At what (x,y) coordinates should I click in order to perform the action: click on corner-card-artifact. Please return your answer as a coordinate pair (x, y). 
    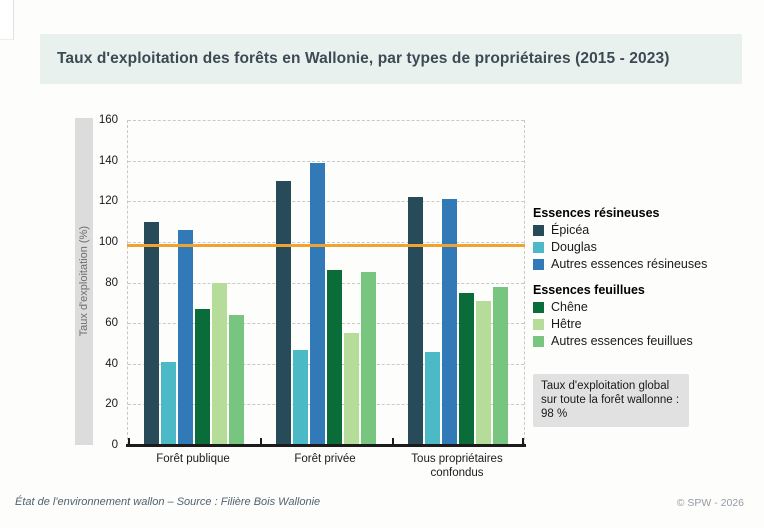
    Looking at the image, I should click on (7, 20).